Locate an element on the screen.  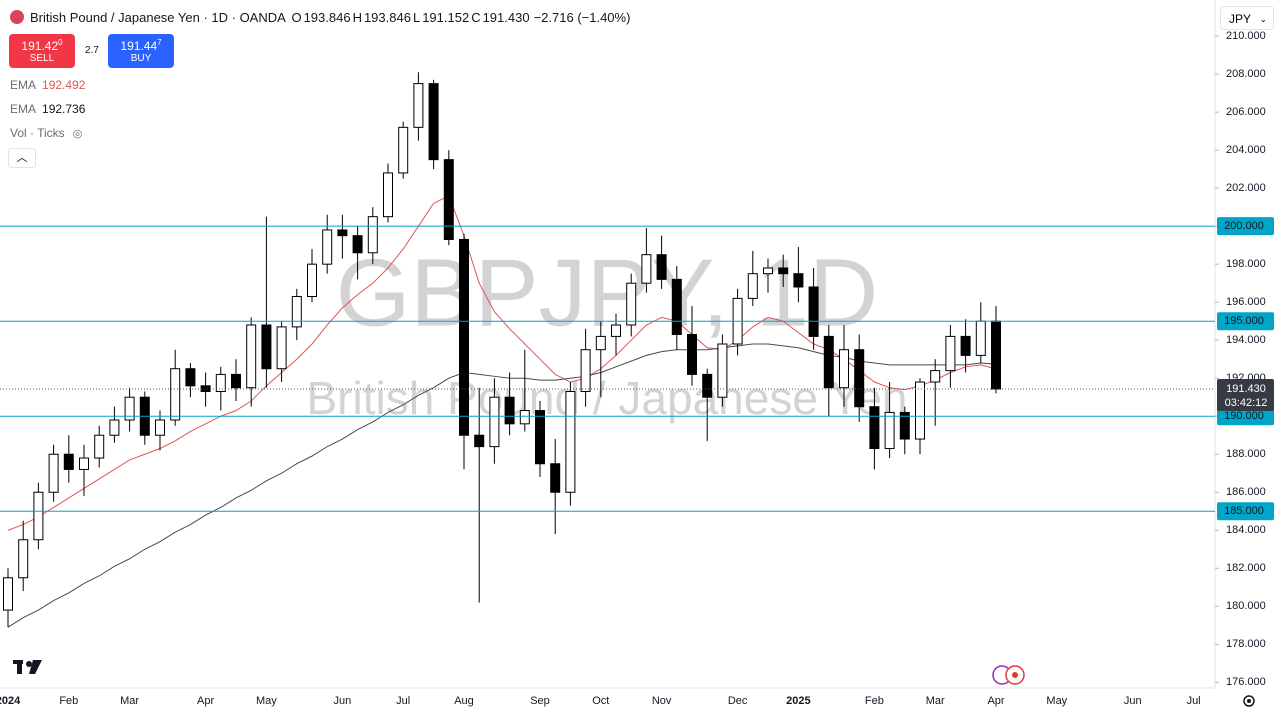
x-tick-label: Jun is located at coordinates (1133, 701).